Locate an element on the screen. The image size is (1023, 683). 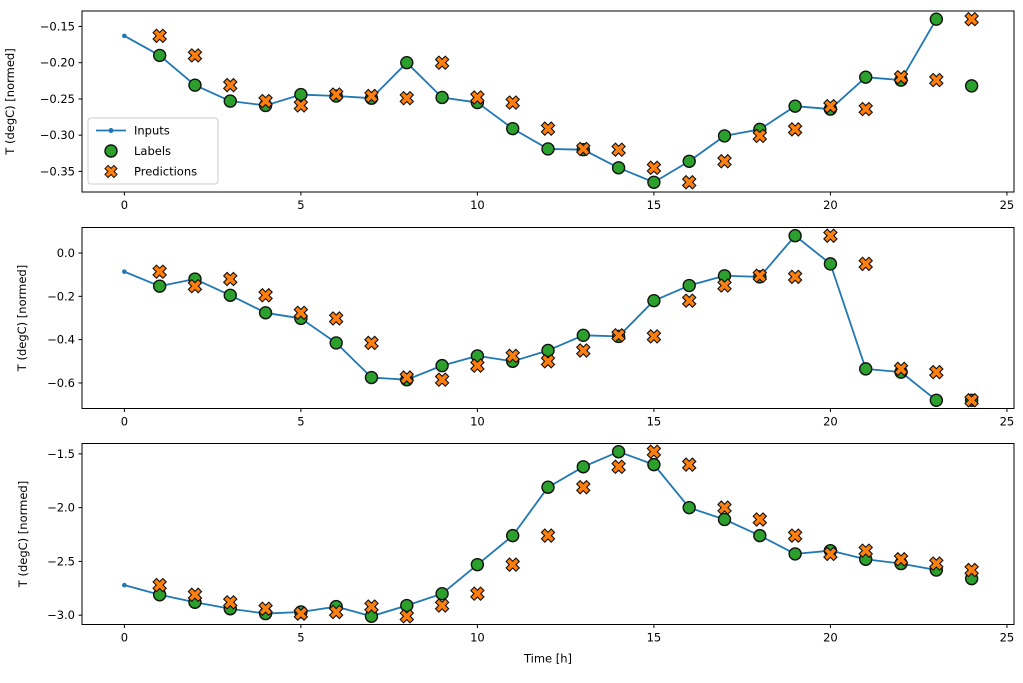
y-tick-label: −0.35 is located at coordinates (57, 171).